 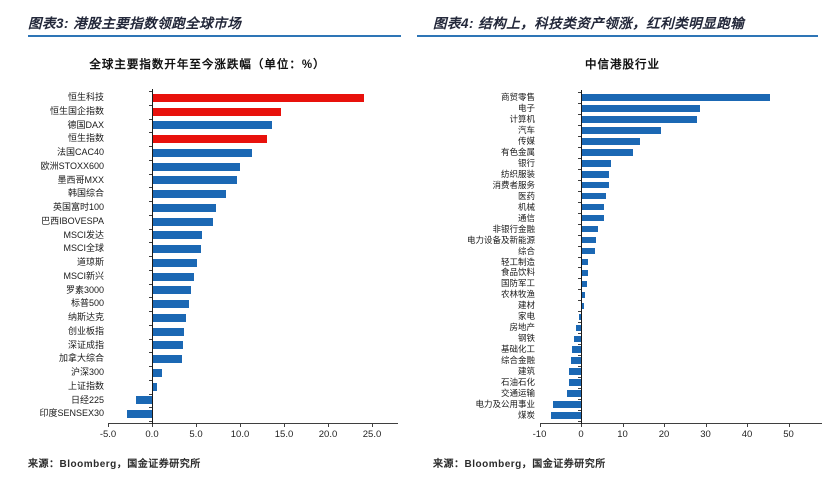 I want to click on category-label: 纳斯达克, so click(x=85, y=317).